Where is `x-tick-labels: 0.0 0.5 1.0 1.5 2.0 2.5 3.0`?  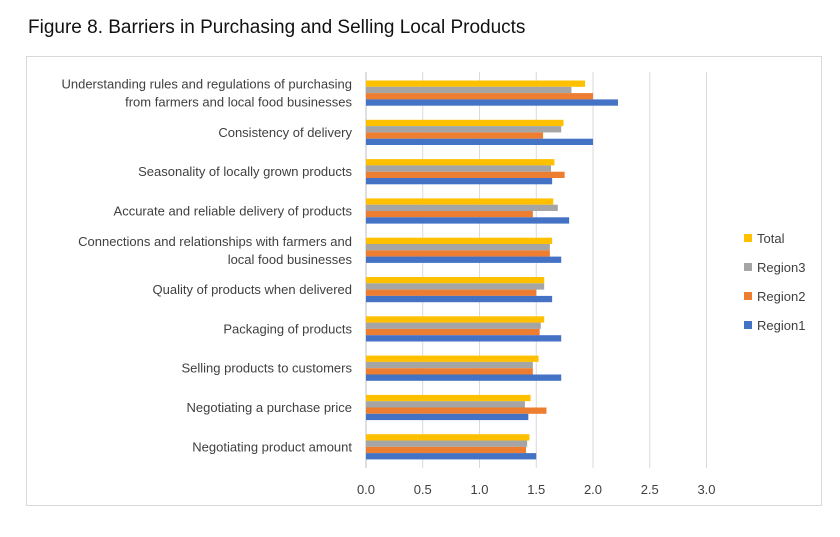 x-tick-labels: 0.0 0.5 1.0 1.5 2.0 2.5 3.0 is located at coordinates (536, 489).